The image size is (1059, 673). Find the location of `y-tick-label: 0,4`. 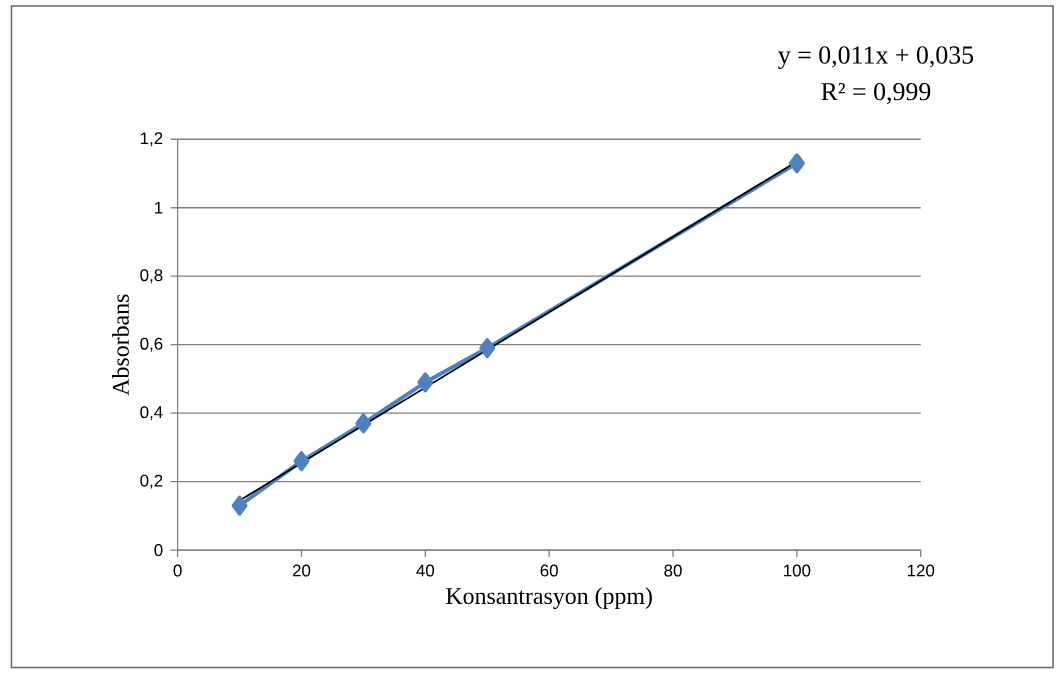

y-tick-label: 0,4 is located at coordinates (151, 412).